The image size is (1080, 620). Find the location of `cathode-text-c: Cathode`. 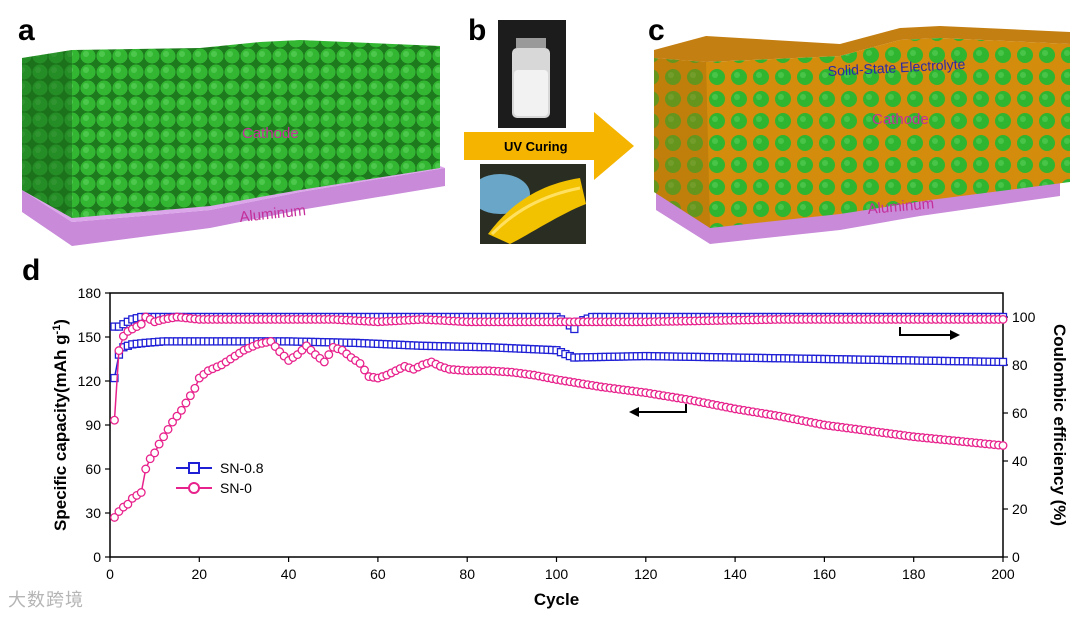

cathode-text-c: Cathode is located at coordinates (900, 119).